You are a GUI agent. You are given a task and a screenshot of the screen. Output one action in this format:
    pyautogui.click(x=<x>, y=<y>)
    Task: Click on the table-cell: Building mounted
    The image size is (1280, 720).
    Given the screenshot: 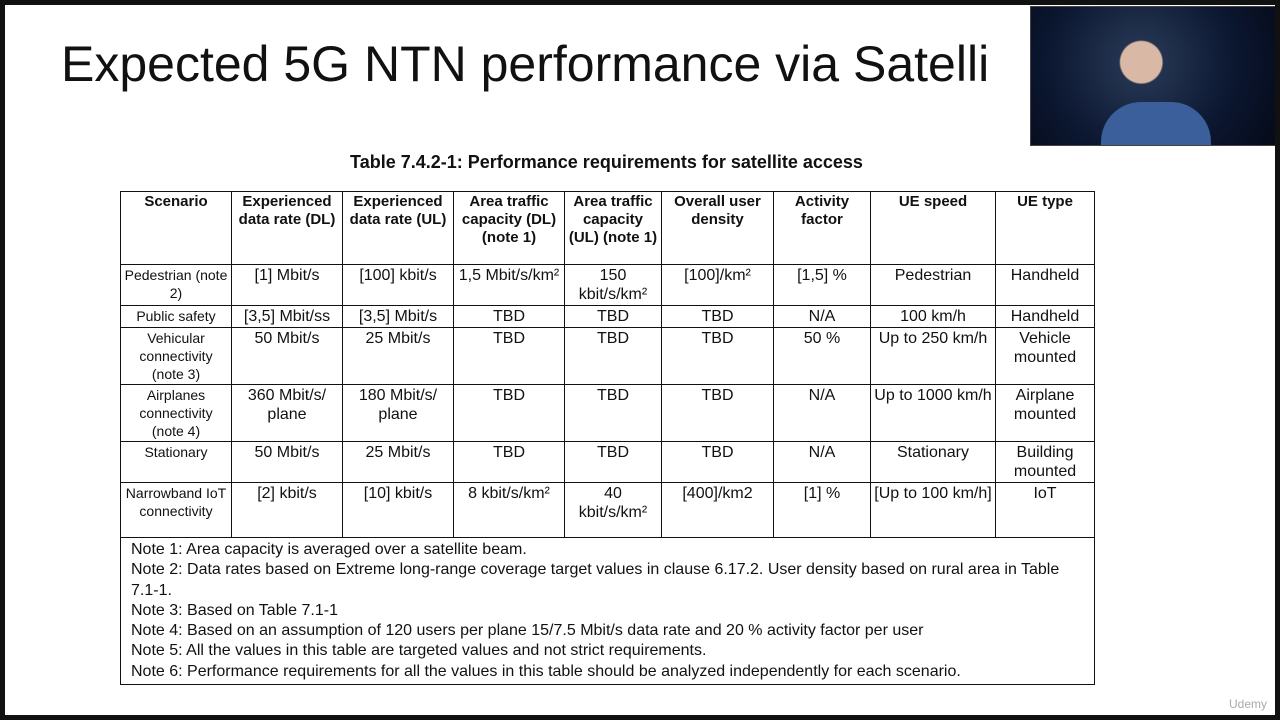 What is the action you would take?
    pyautogui.click(x=1045, y=462)
    